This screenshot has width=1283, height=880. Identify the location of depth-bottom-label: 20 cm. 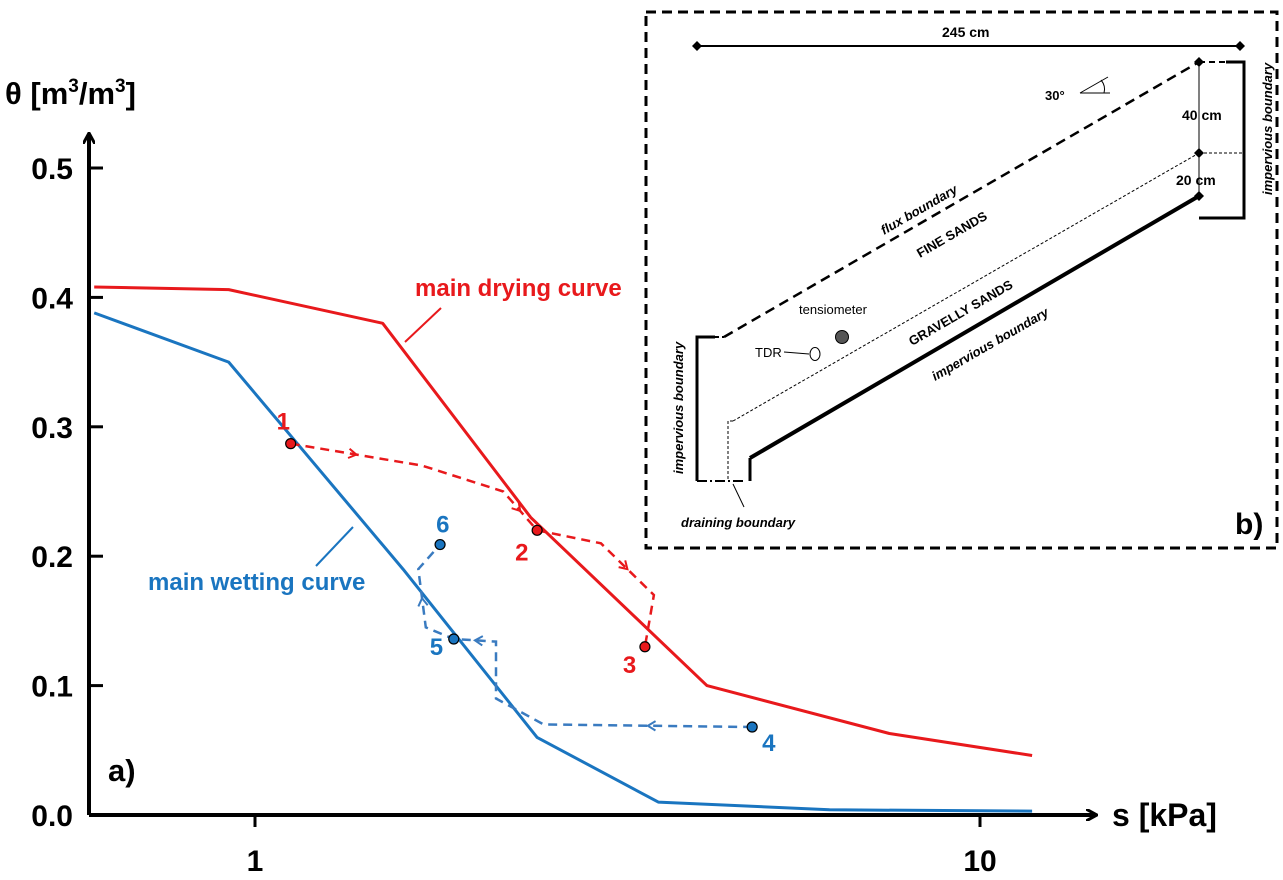
(1196, 180).